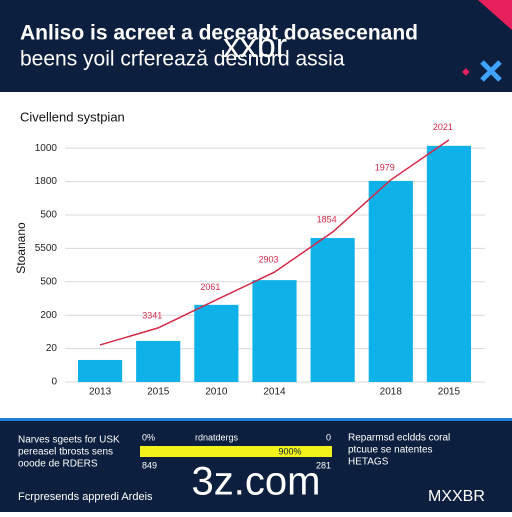 The image size is (512, 517). What do you see at coordinates (268, 259) in the screenshot?
I see `annotation: 2903` at bounding box center [268, 259].